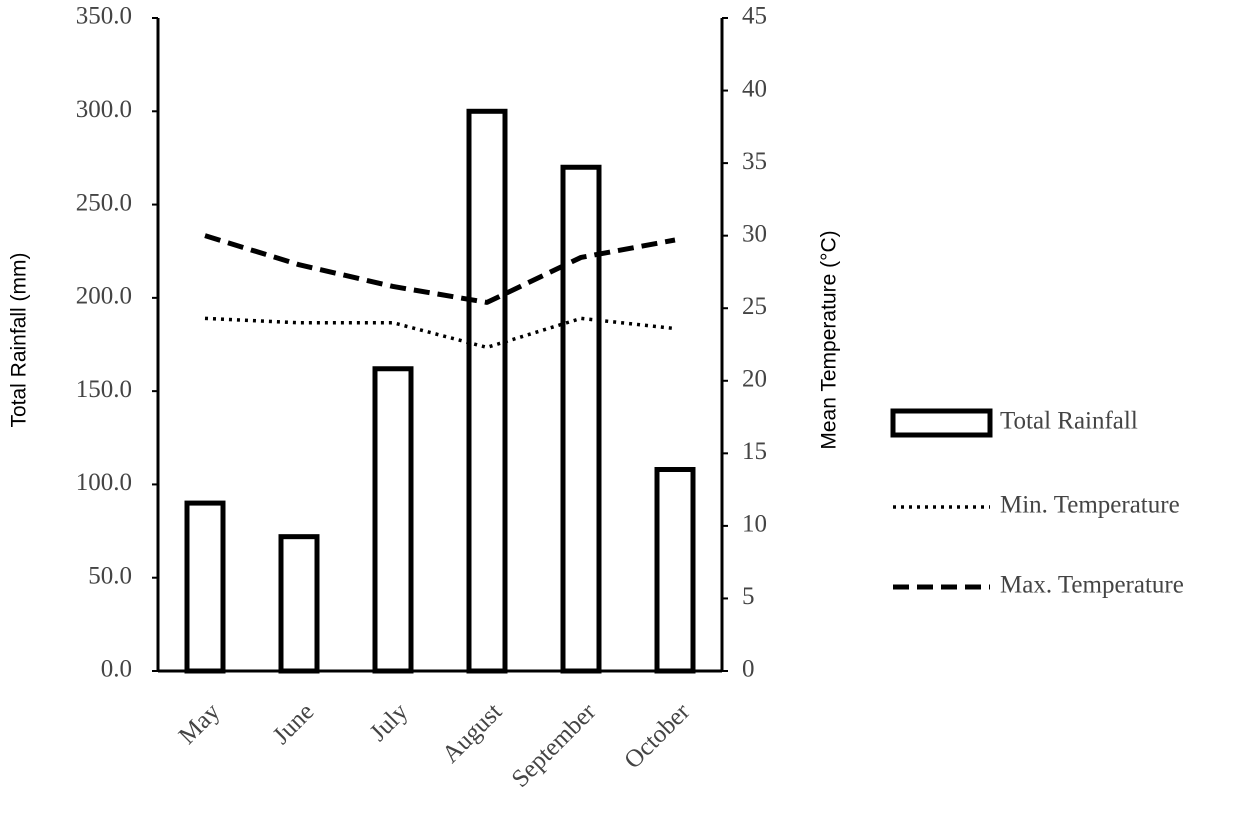  What do you see at coordinates (657, 736) in the screenshot?
I see `x-tick-label: October` at bounding box center [657, 736].